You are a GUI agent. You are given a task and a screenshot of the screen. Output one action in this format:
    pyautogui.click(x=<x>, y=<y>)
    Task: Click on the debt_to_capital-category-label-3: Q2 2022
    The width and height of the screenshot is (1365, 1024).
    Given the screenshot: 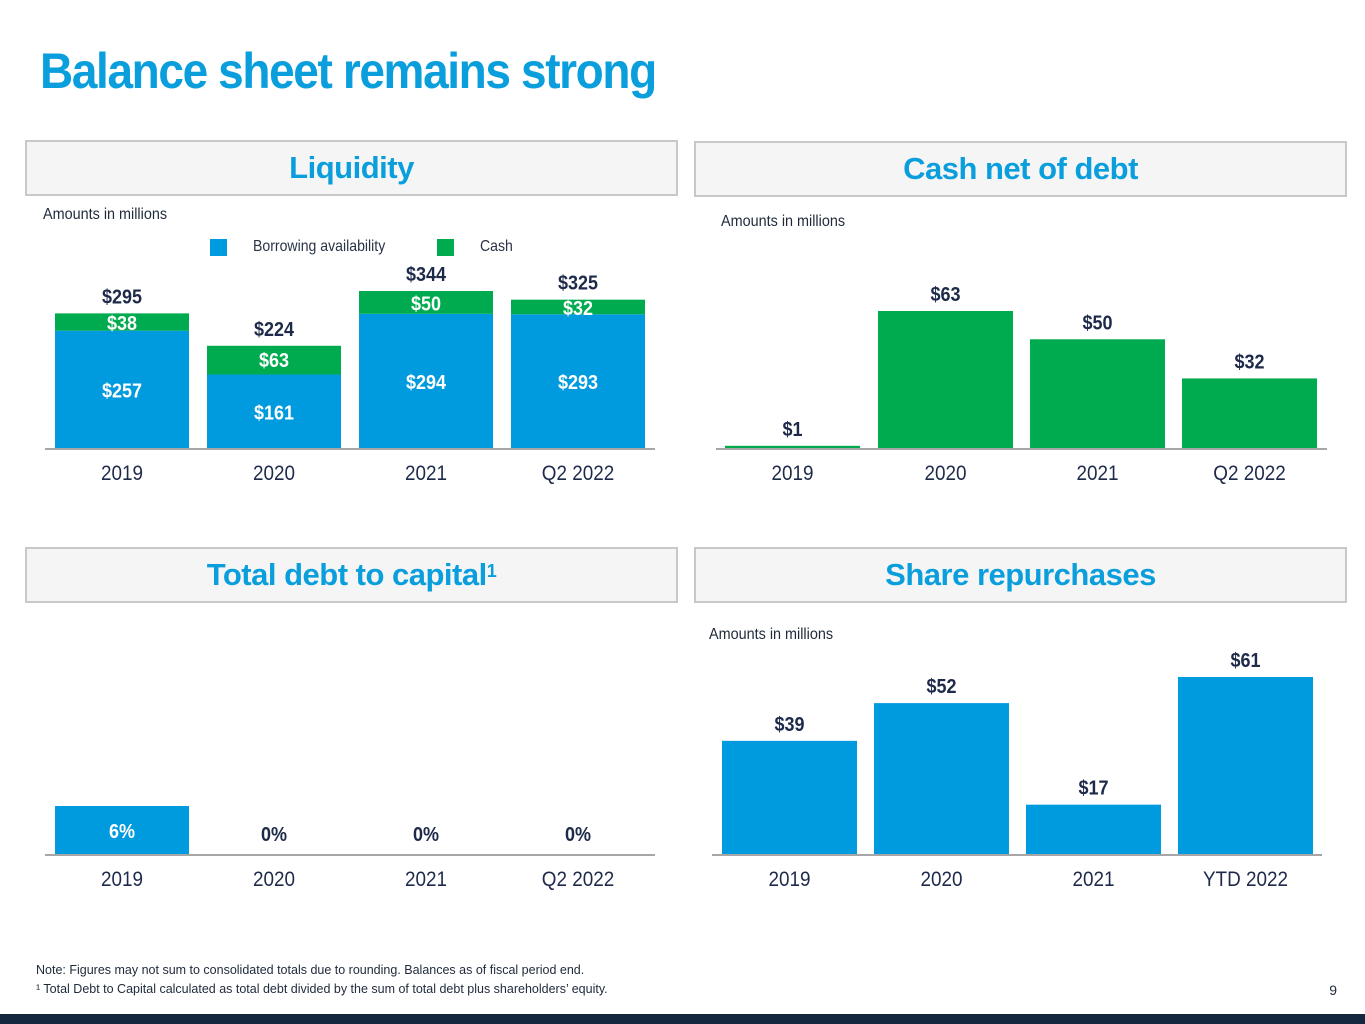 What is the action you would take?
    pyautogui.click(x=578, y=879)
    